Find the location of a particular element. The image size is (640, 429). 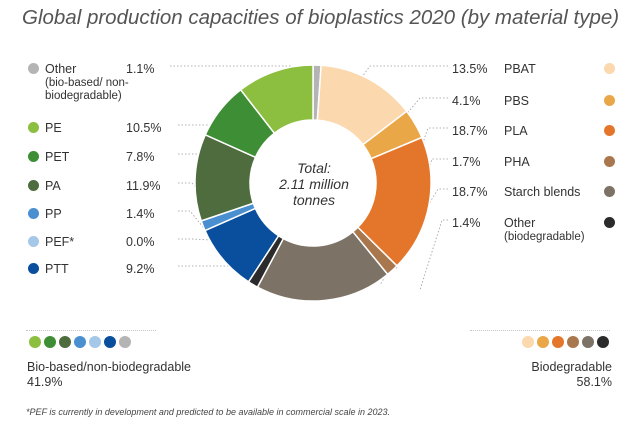

legend-subtext: (biodegradable) is located at coordinates (544, 237).